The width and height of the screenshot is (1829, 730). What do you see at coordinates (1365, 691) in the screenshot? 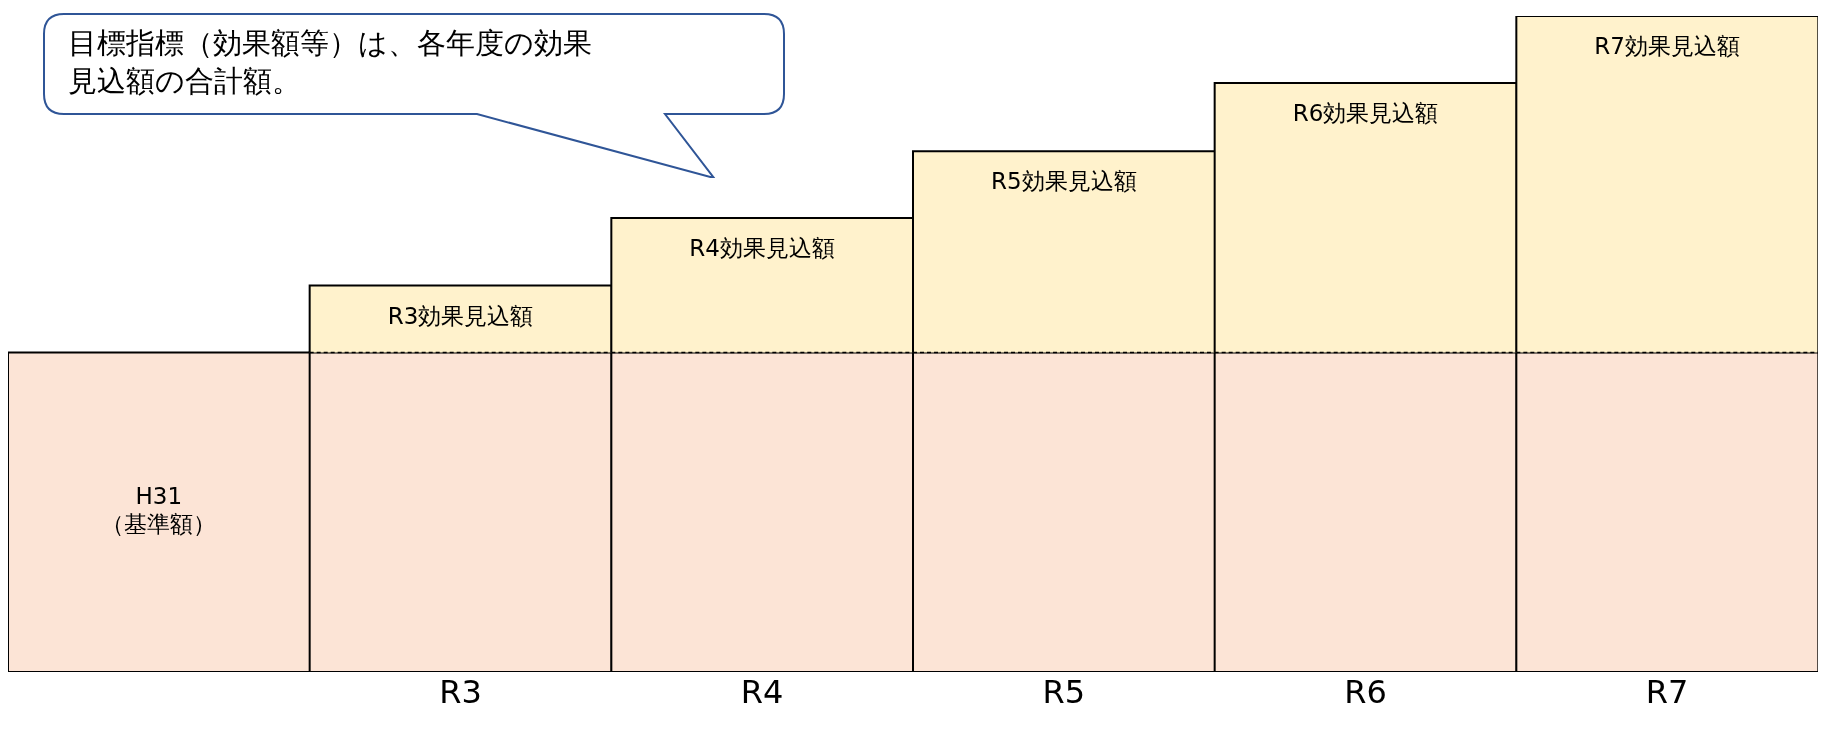
I see `x-tick-label: R6` at bounding box center [1365, 691].